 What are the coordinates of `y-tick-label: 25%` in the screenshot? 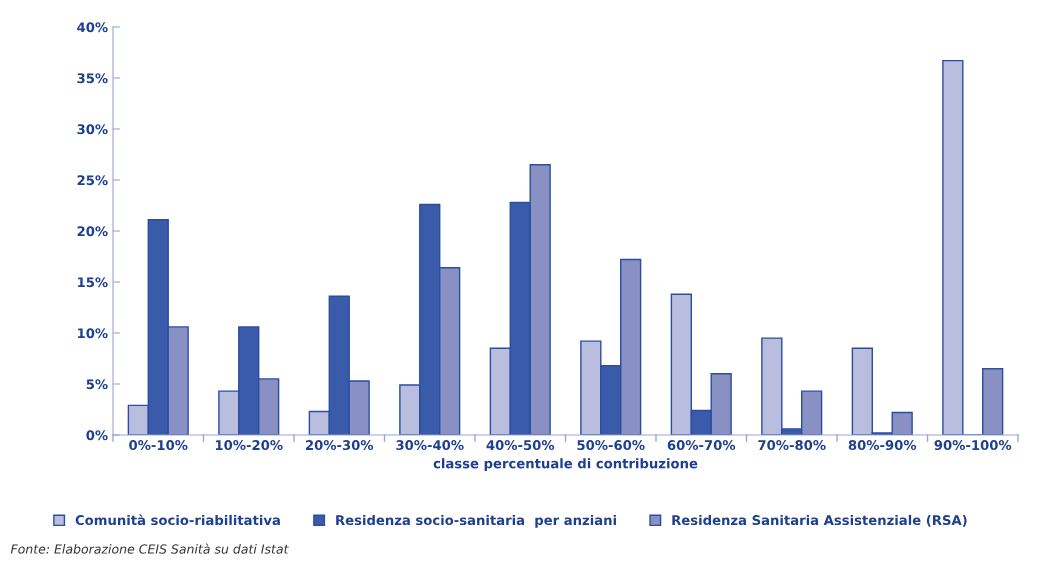 It's located at (92, 180).